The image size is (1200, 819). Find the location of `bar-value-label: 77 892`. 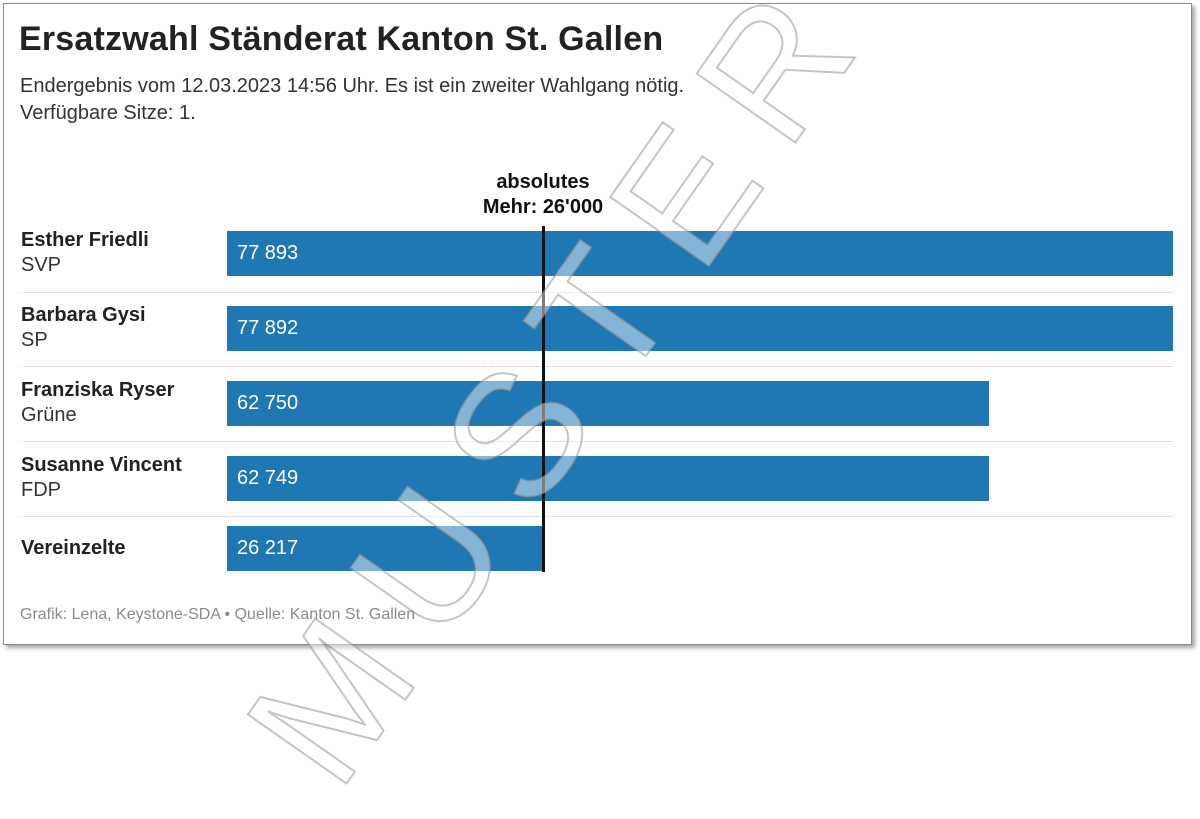

bar-value-label: 77 892 is located at coordinates (268, 328).